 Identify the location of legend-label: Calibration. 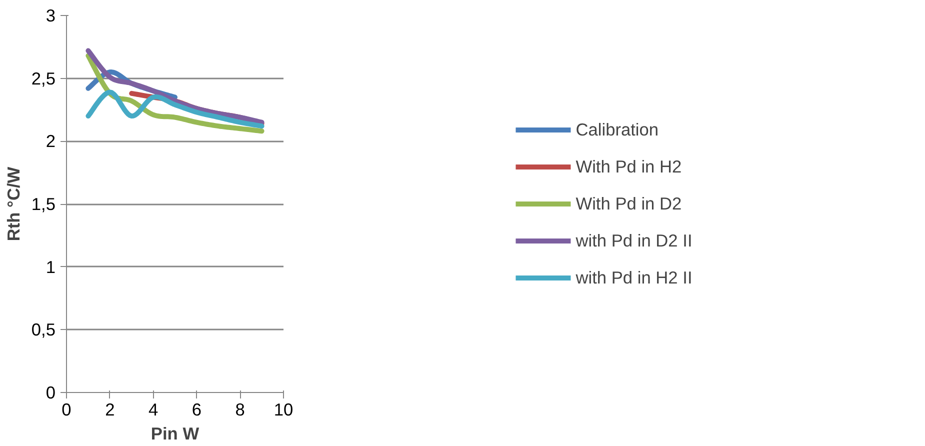
(617, 129).